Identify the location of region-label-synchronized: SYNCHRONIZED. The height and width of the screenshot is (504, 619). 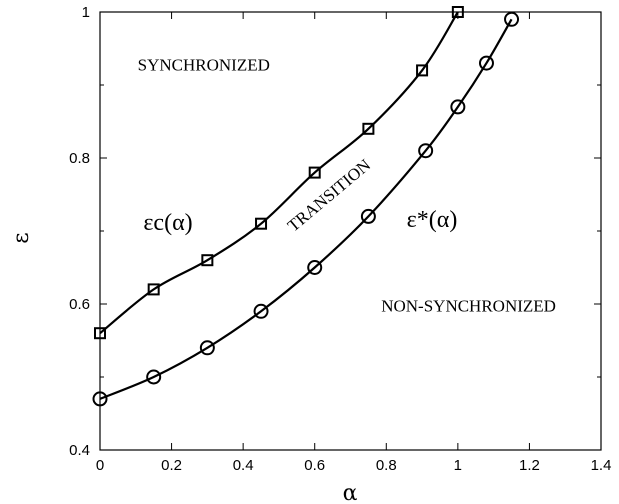
(204, 64).